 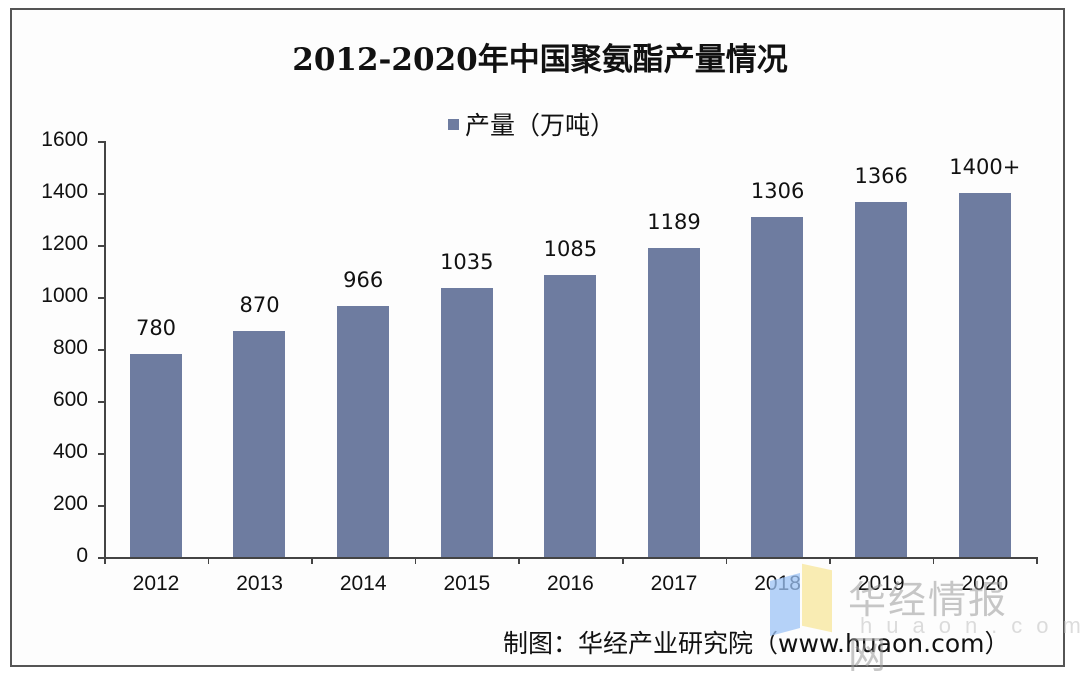 What do you see at coordinates (105, 349) in the screenshot?
I see `y-axis` at bounding box center [105, 349].